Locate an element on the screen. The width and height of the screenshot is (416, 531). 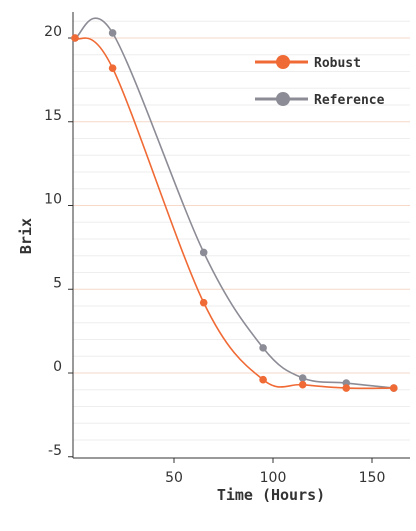
x-tick-label: 150 is located at coordinates (372, 478).